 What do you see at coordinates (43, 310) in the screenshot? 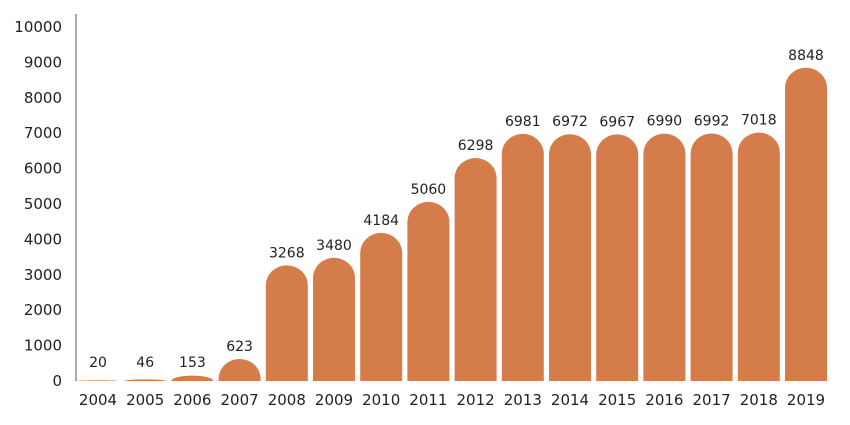
I see `y-tick-label: 2000` at bounding box center [43, 310].